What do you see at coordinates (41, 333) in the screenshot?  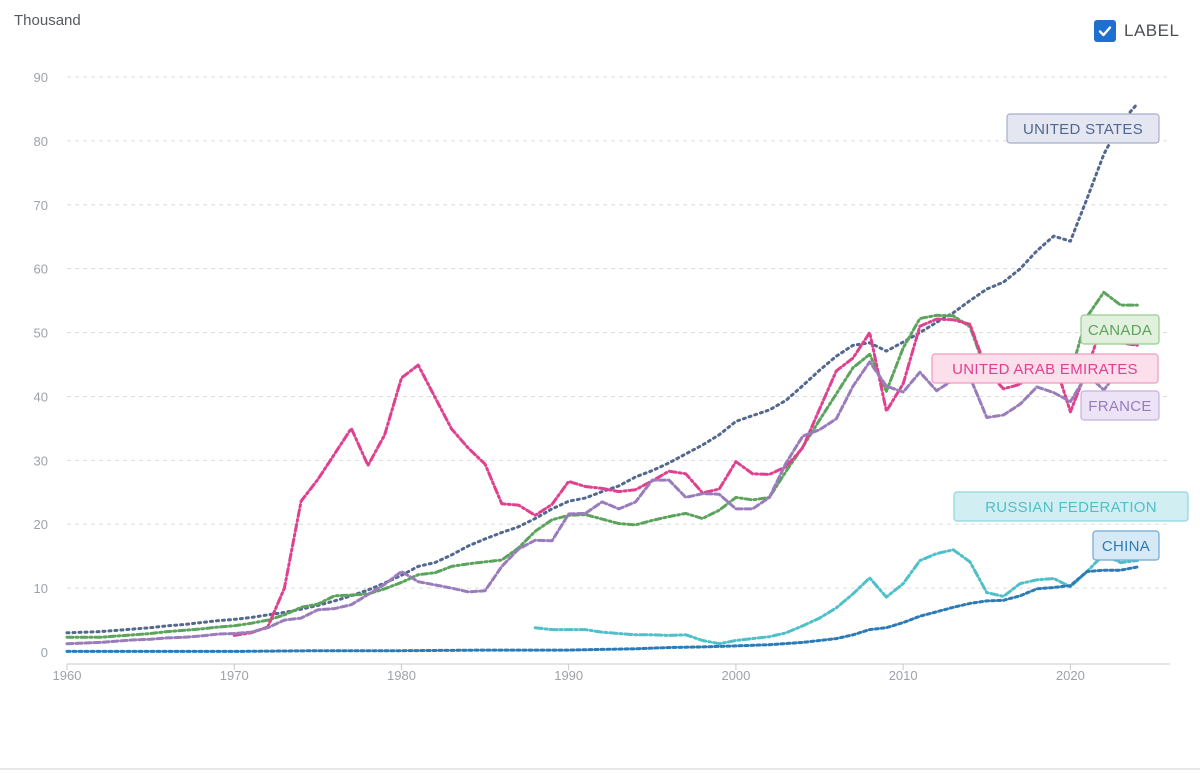 I see `y-tick-label: 50` at bounding box center [41, 333].